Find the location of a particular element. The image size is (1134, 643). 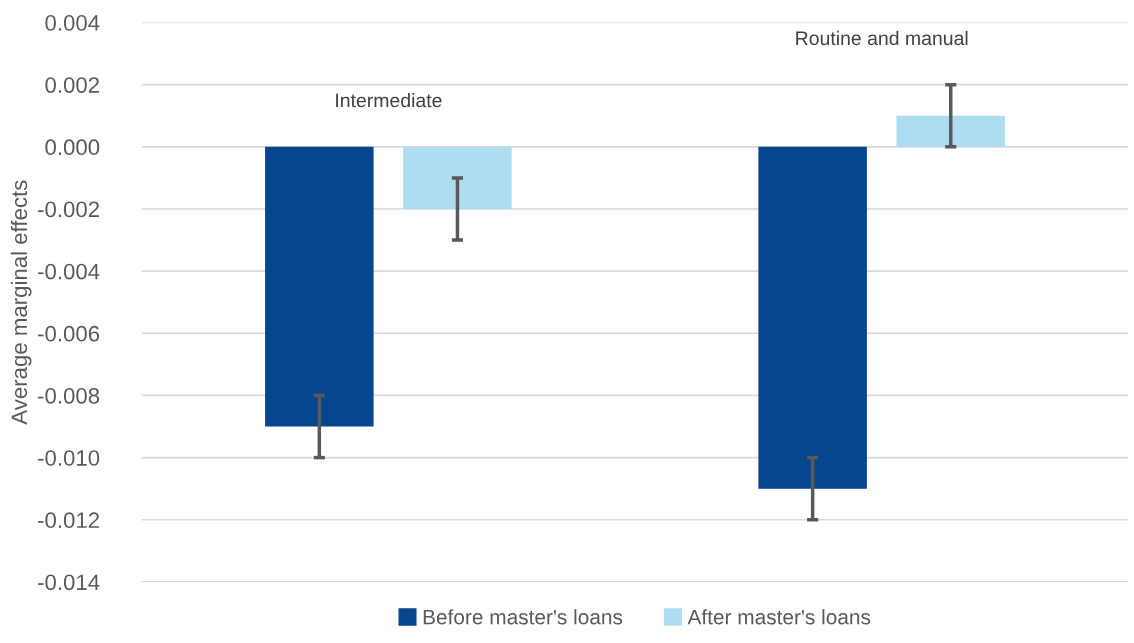

y-tick-label: -0.014 is located at coordinates (69, 582).